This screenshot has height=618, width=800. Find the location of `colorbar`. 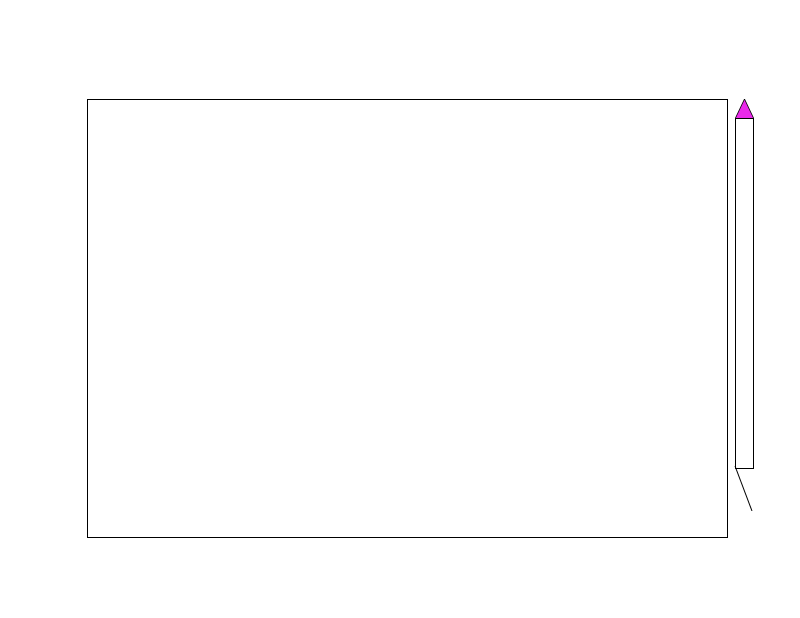

colorbar is located at coordinates (744, 293).